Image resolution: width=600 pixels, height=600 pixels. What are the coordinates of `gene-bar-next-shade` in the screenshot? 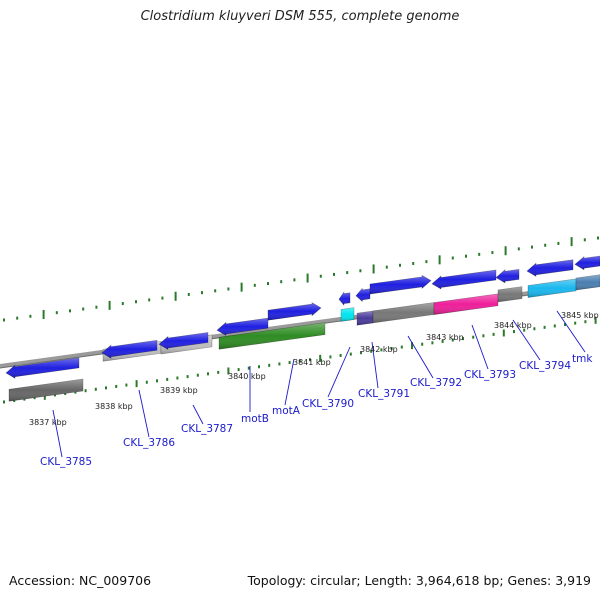 It's located at (588, 282).